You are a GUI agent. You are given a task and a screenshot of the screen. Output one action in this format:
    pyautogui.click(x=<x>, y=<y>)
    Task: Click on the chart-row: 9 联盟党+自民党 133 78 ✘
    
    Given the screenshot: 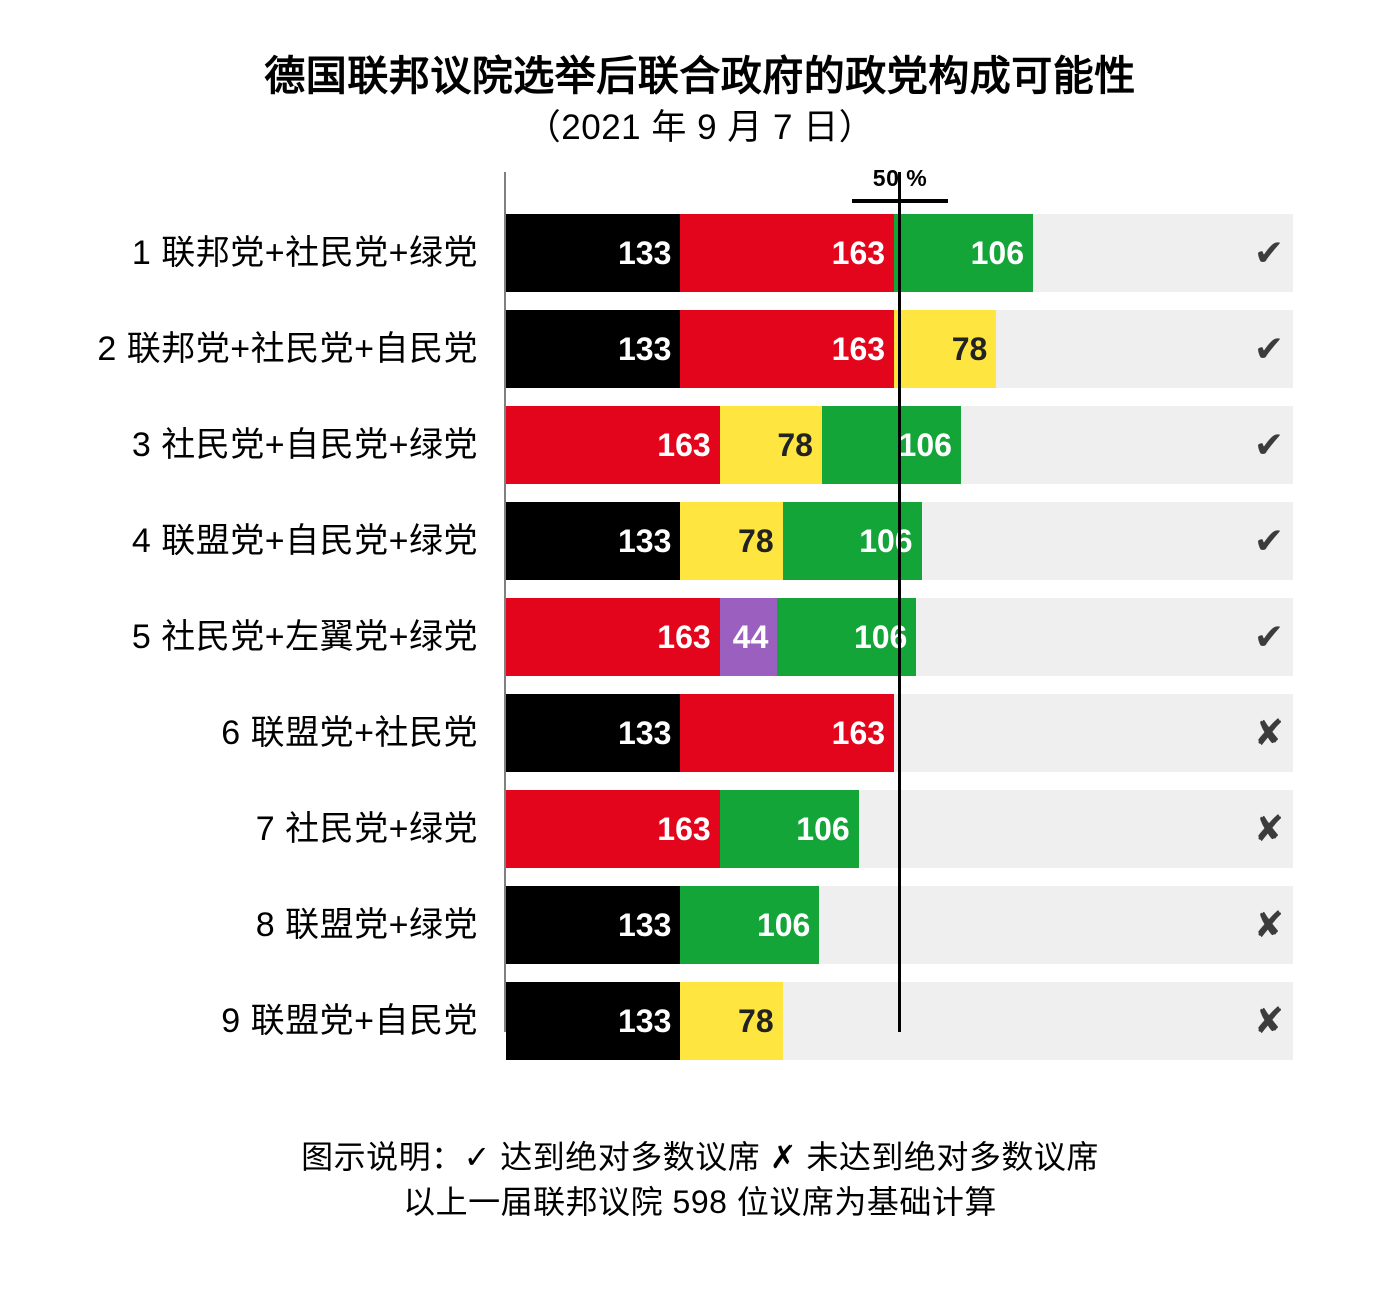 What is the action you would take?
    pyautogui.click(x=700, y=1021)
    